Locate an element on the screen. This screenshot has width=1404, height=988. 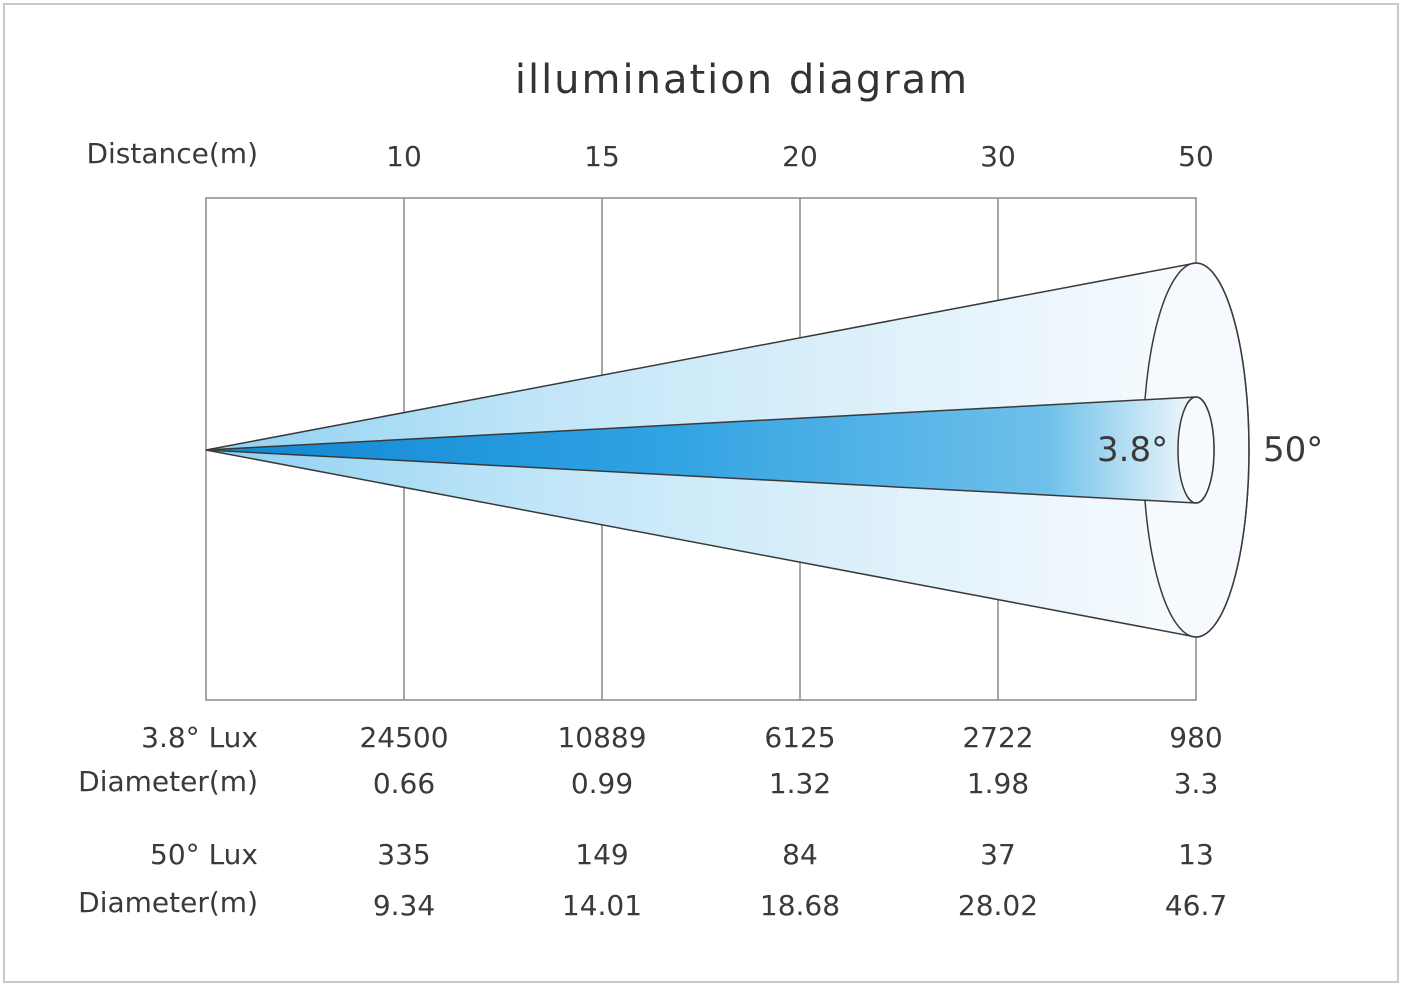
wide-diameter-15: 14.01 is located at coordinates (602, 905).